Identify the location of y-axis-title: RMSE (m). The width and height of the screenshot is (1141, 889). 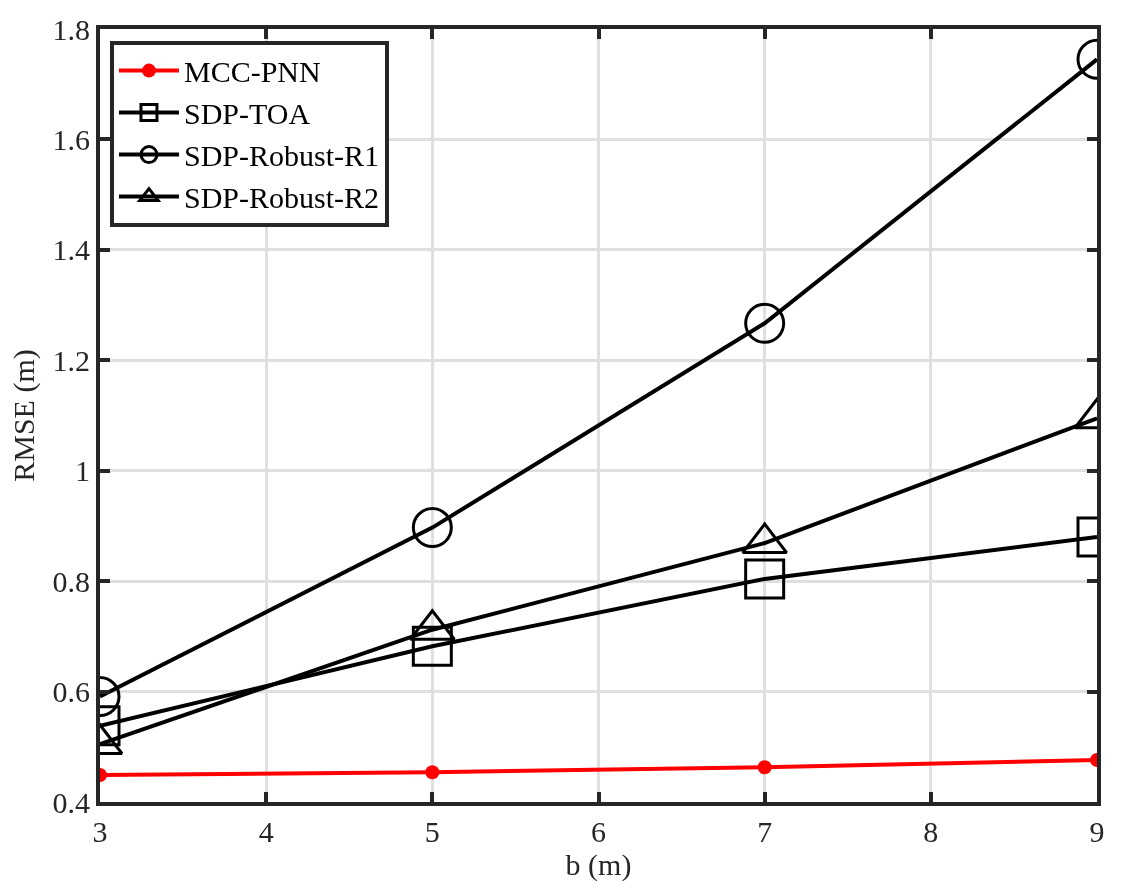
(24, 415).